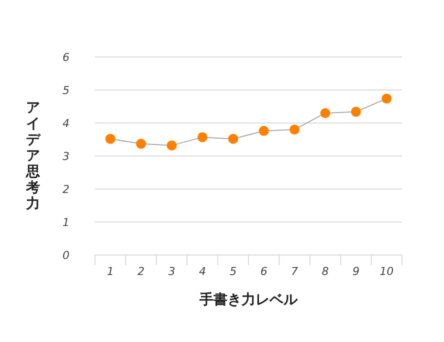  Describe the element at coordinates (264, 271) in the screenshot. I see `x-tick-label: 6` at that location.